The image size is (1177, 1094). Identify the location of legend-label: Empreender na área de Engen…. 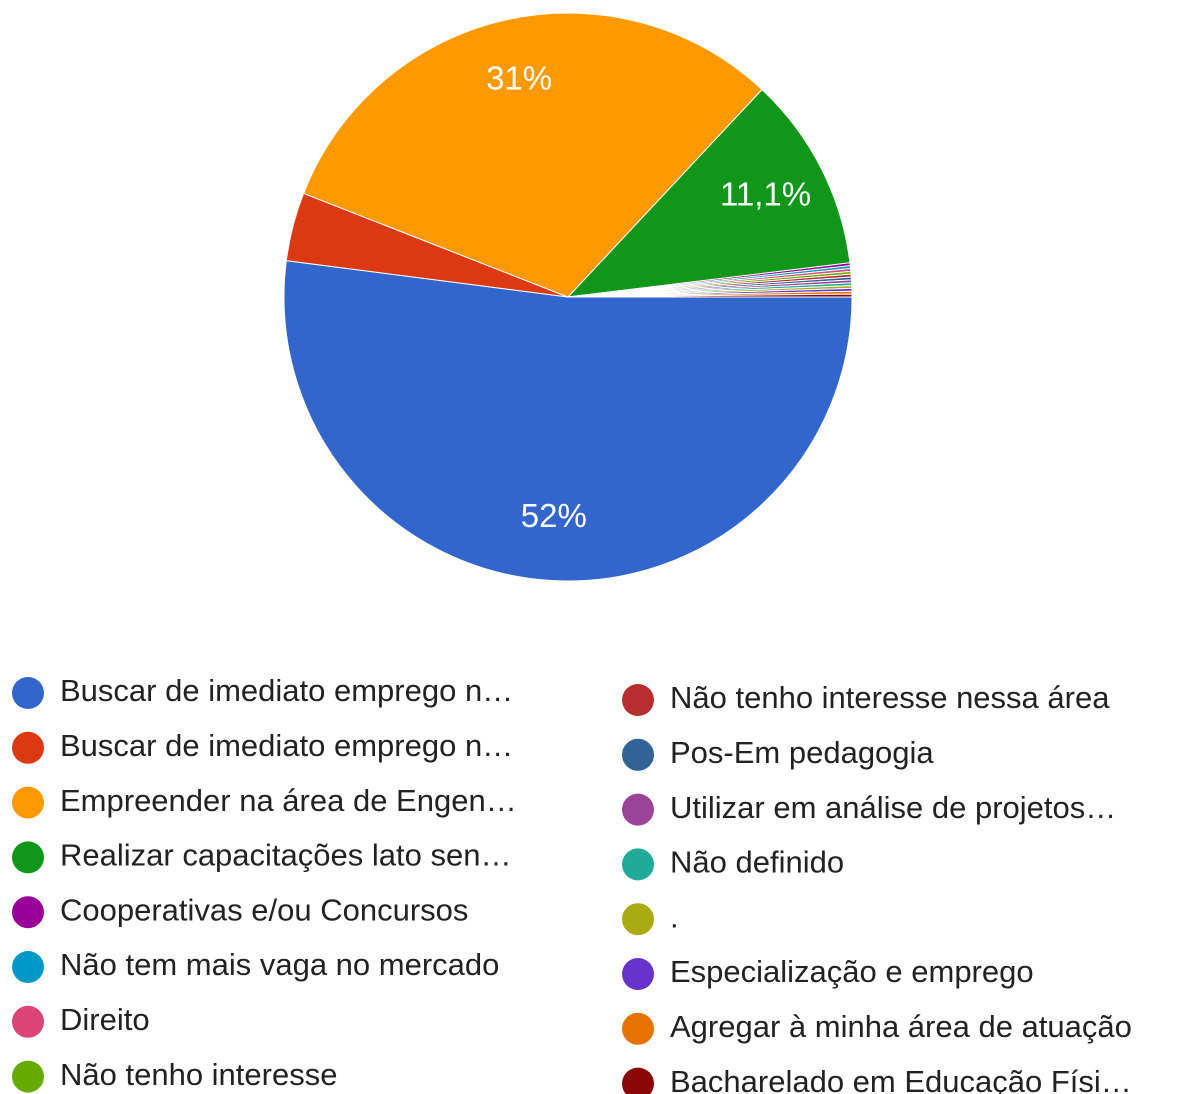
(288, 800).